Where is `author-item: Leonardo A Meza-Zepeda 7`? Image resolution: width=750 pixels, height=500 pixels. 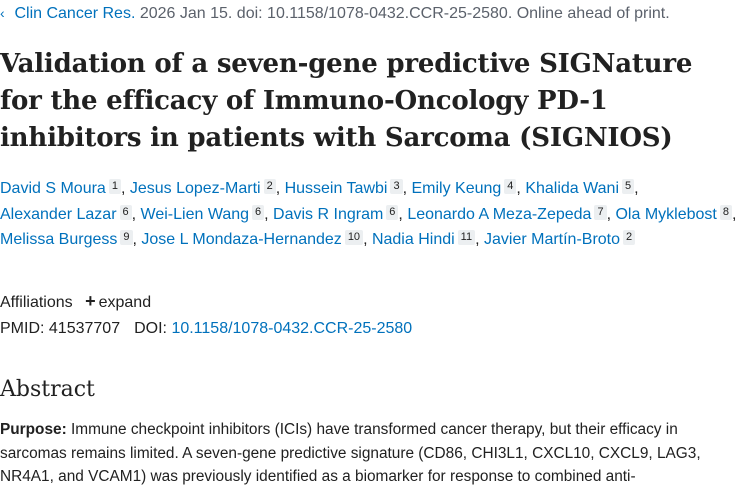 author-item: Leonardo A Meza-Zepeda 7 is located at coordinates (507, 213).